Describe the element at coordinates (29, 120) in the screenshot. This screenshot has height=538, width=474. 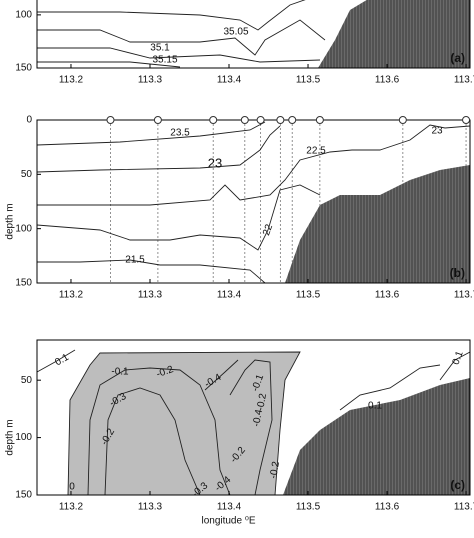
I see `y-tick-label: 0` at that location.